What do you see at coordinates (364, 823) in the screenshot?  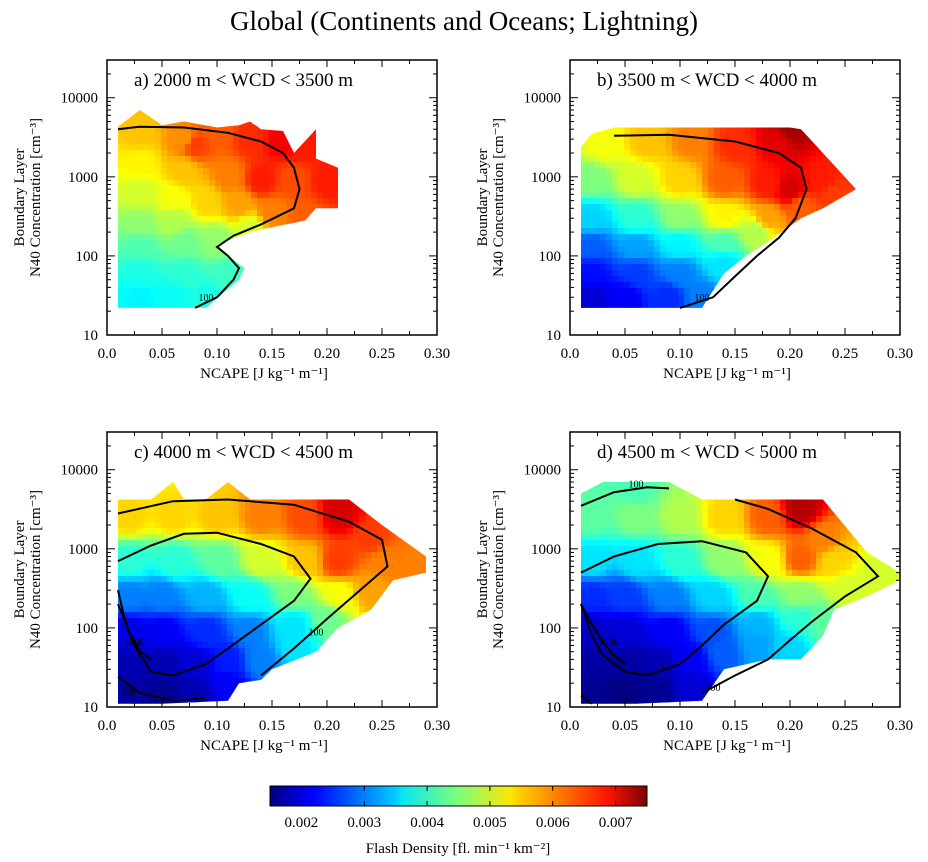 I see `colorbar-tick-label: 0.003` at bounding box center [364, 823].